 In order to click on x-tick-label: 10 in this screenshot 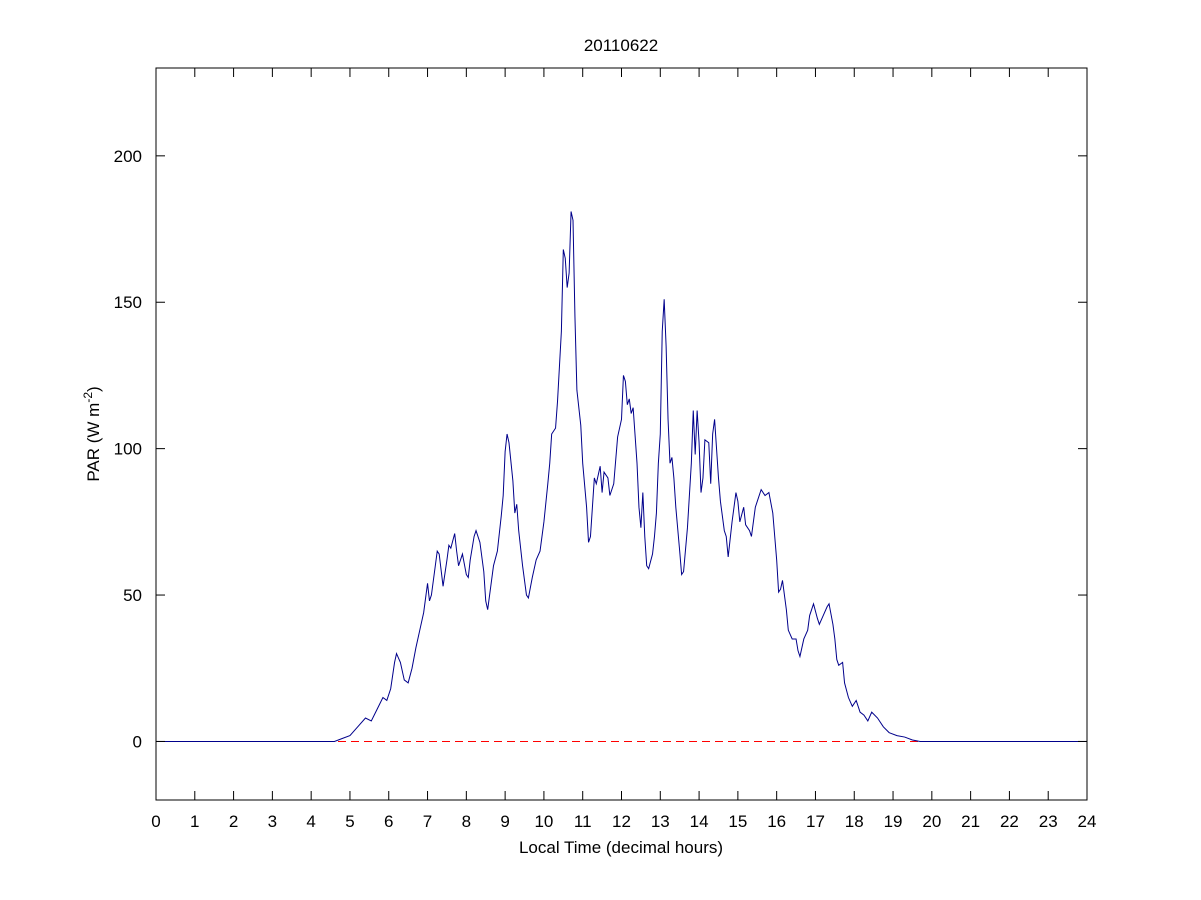, I will do `click(543, 821)`.